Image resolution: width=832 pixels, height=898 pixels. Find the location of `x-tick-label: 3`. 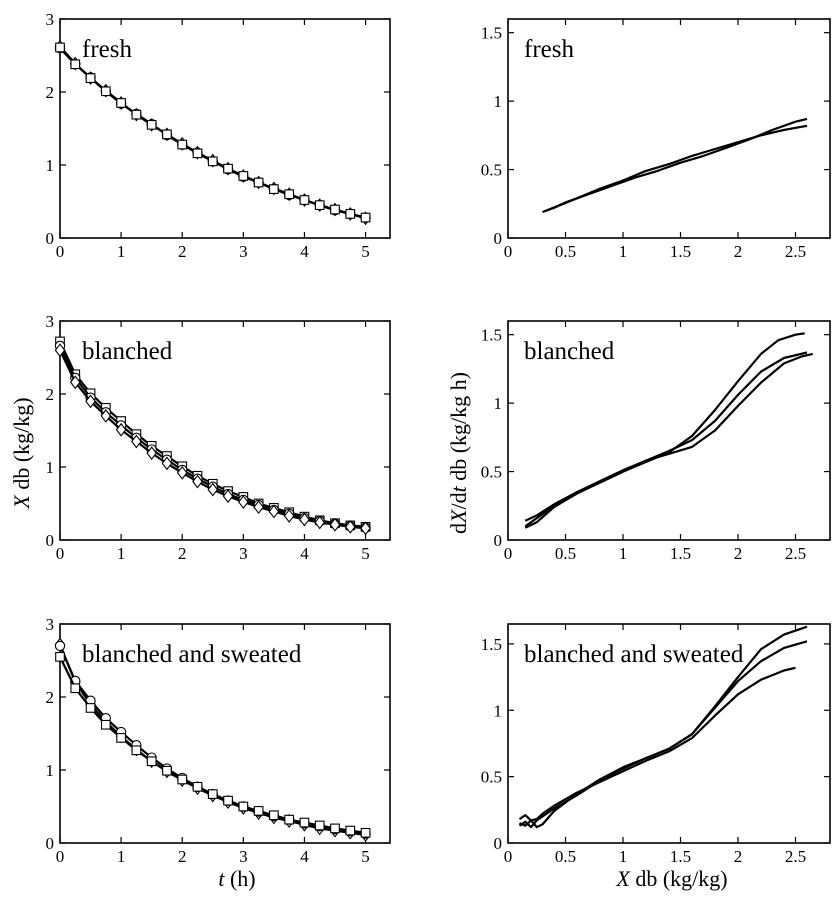

x-tick-label: 3 is located at coordinates (243, 856).